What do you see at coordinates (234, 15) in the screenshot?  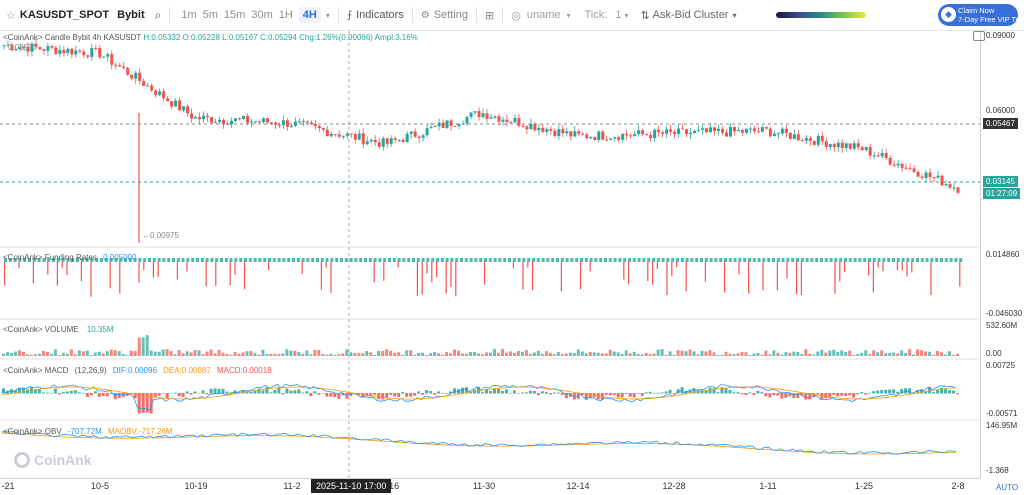 I see `timeframe-15m: 15m` at bounding box center [234, 15].